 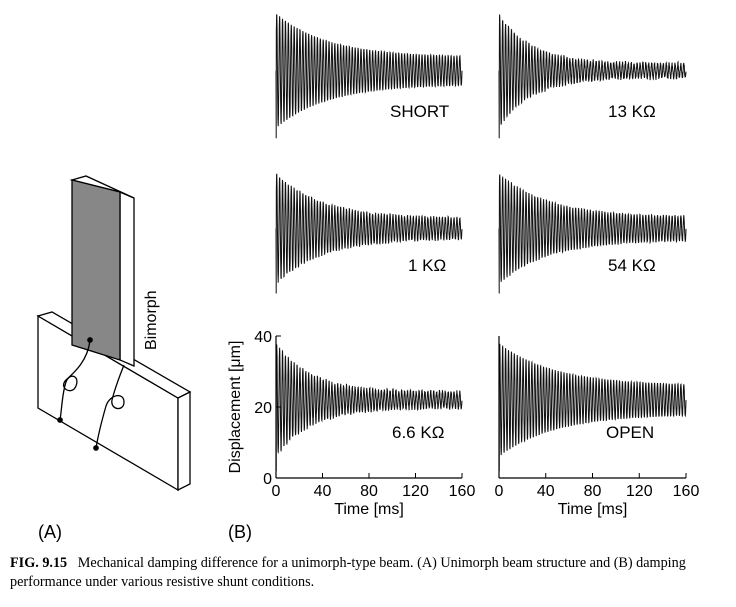 I want to click on wire-left-end-dot, so click(x=60, y=420).